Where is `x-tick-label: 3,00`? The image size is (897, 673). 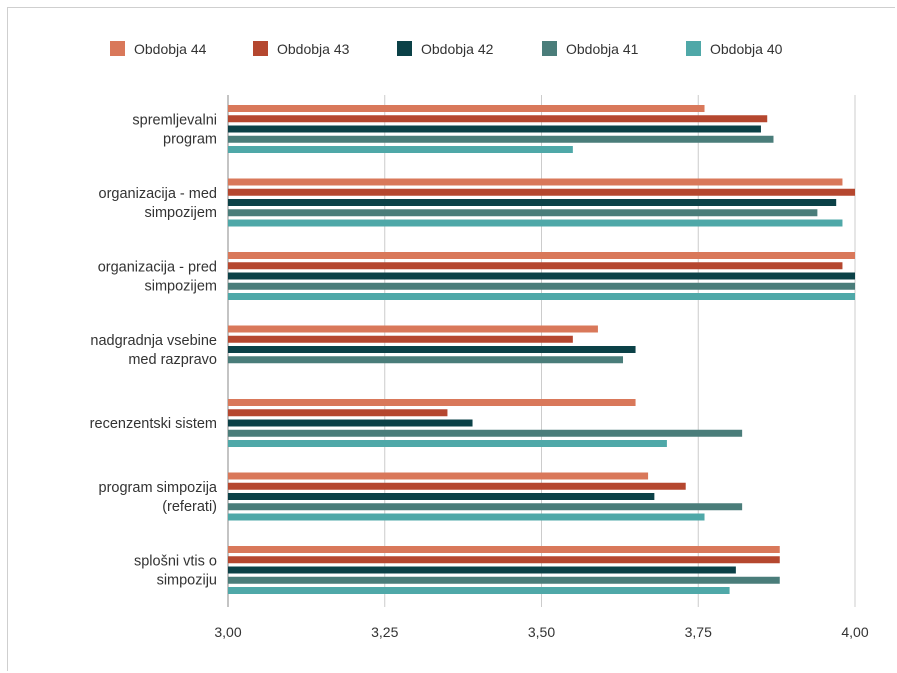 x-tick-label: 3,00 is located at coordinates (227, 632).